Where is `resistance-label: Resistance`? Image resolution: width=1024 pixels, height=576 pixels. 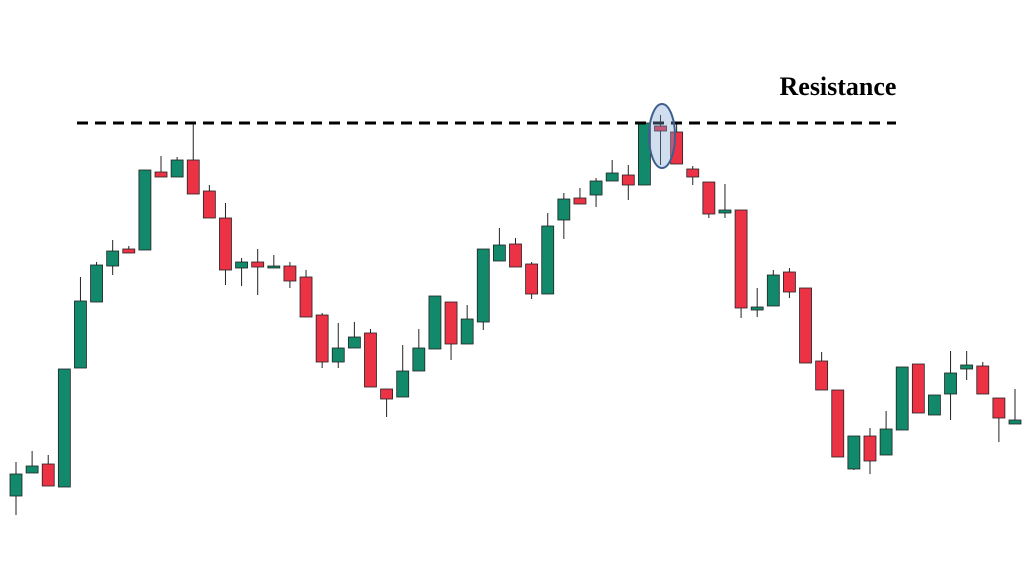
resistance-label: Resistance is located at coordinates (838, 86).